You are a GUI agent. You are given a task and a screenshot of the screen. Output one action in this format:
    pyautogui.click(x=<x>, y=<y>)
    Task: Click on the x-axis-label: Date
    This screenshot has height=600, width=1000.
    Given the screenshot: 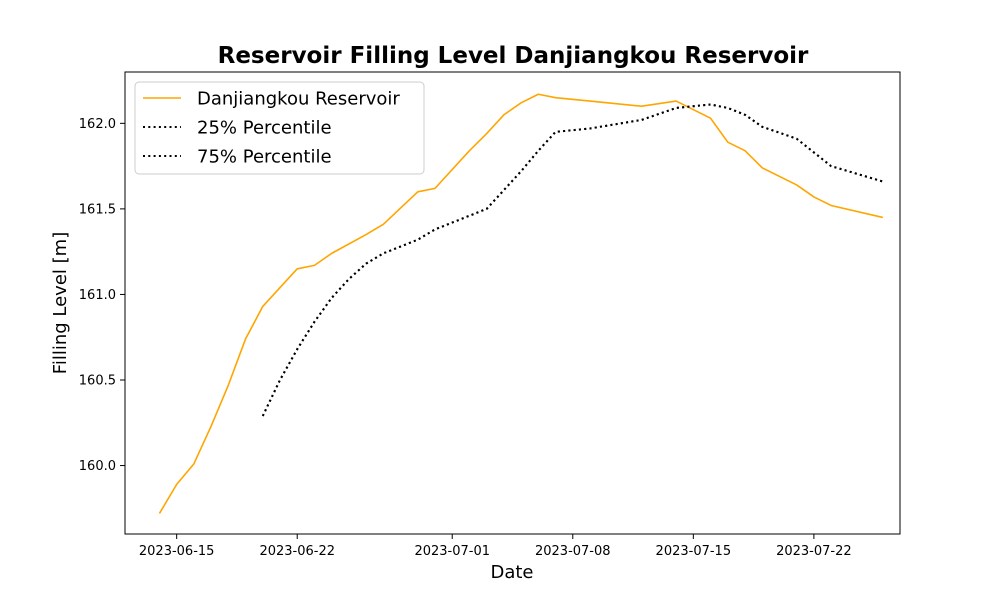 What is the action you would take?
    pyautogui.click(x=511, y=572)
    